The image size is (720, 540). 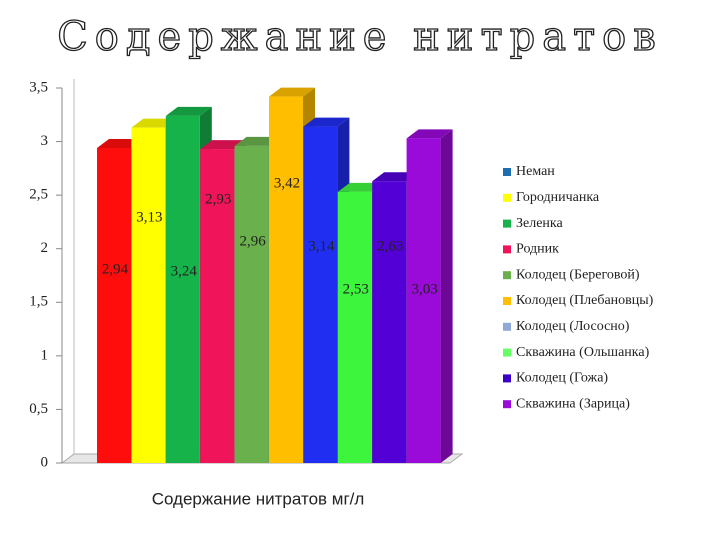 I want to click on y-tick-label: 3, so click(x=45, y=141).